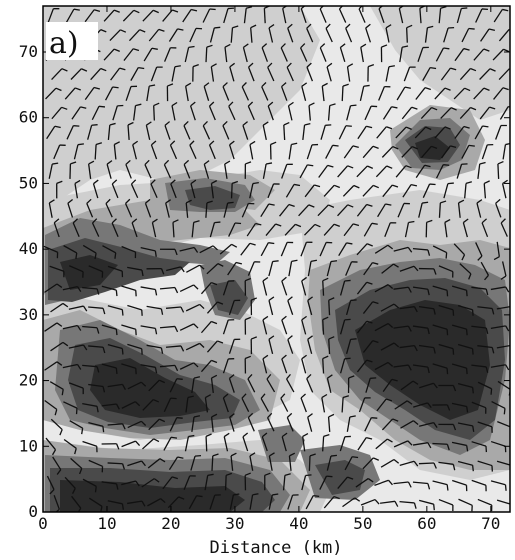 This screenshot has width=515, height=560. I want to click on y-tick-label: 0, so click(33, 511).